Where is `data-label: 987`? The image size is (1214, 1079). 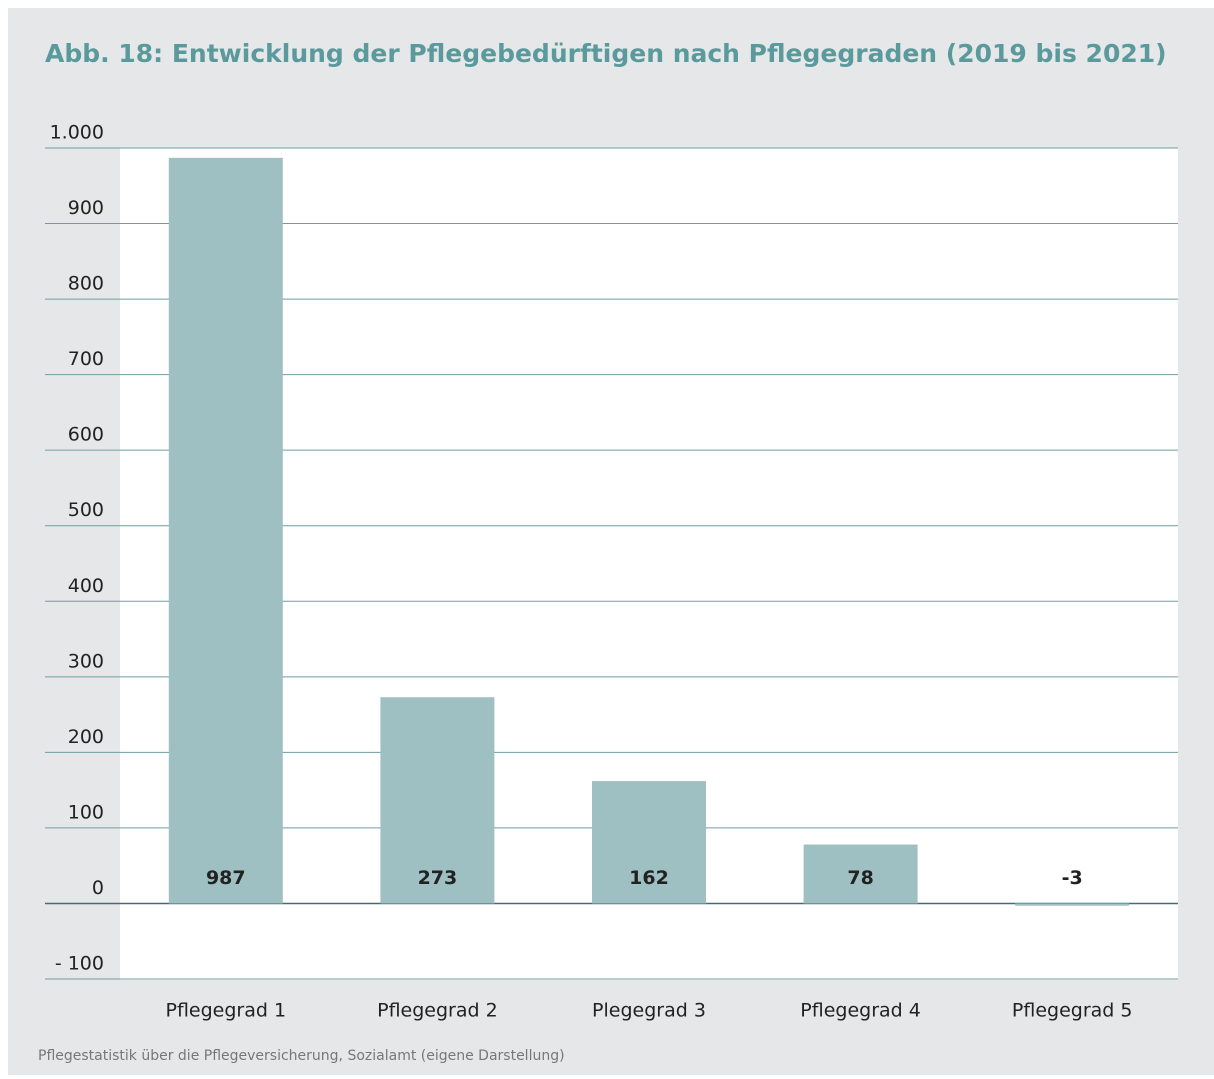 data-label: 987 is located at coordinates (226, 878).